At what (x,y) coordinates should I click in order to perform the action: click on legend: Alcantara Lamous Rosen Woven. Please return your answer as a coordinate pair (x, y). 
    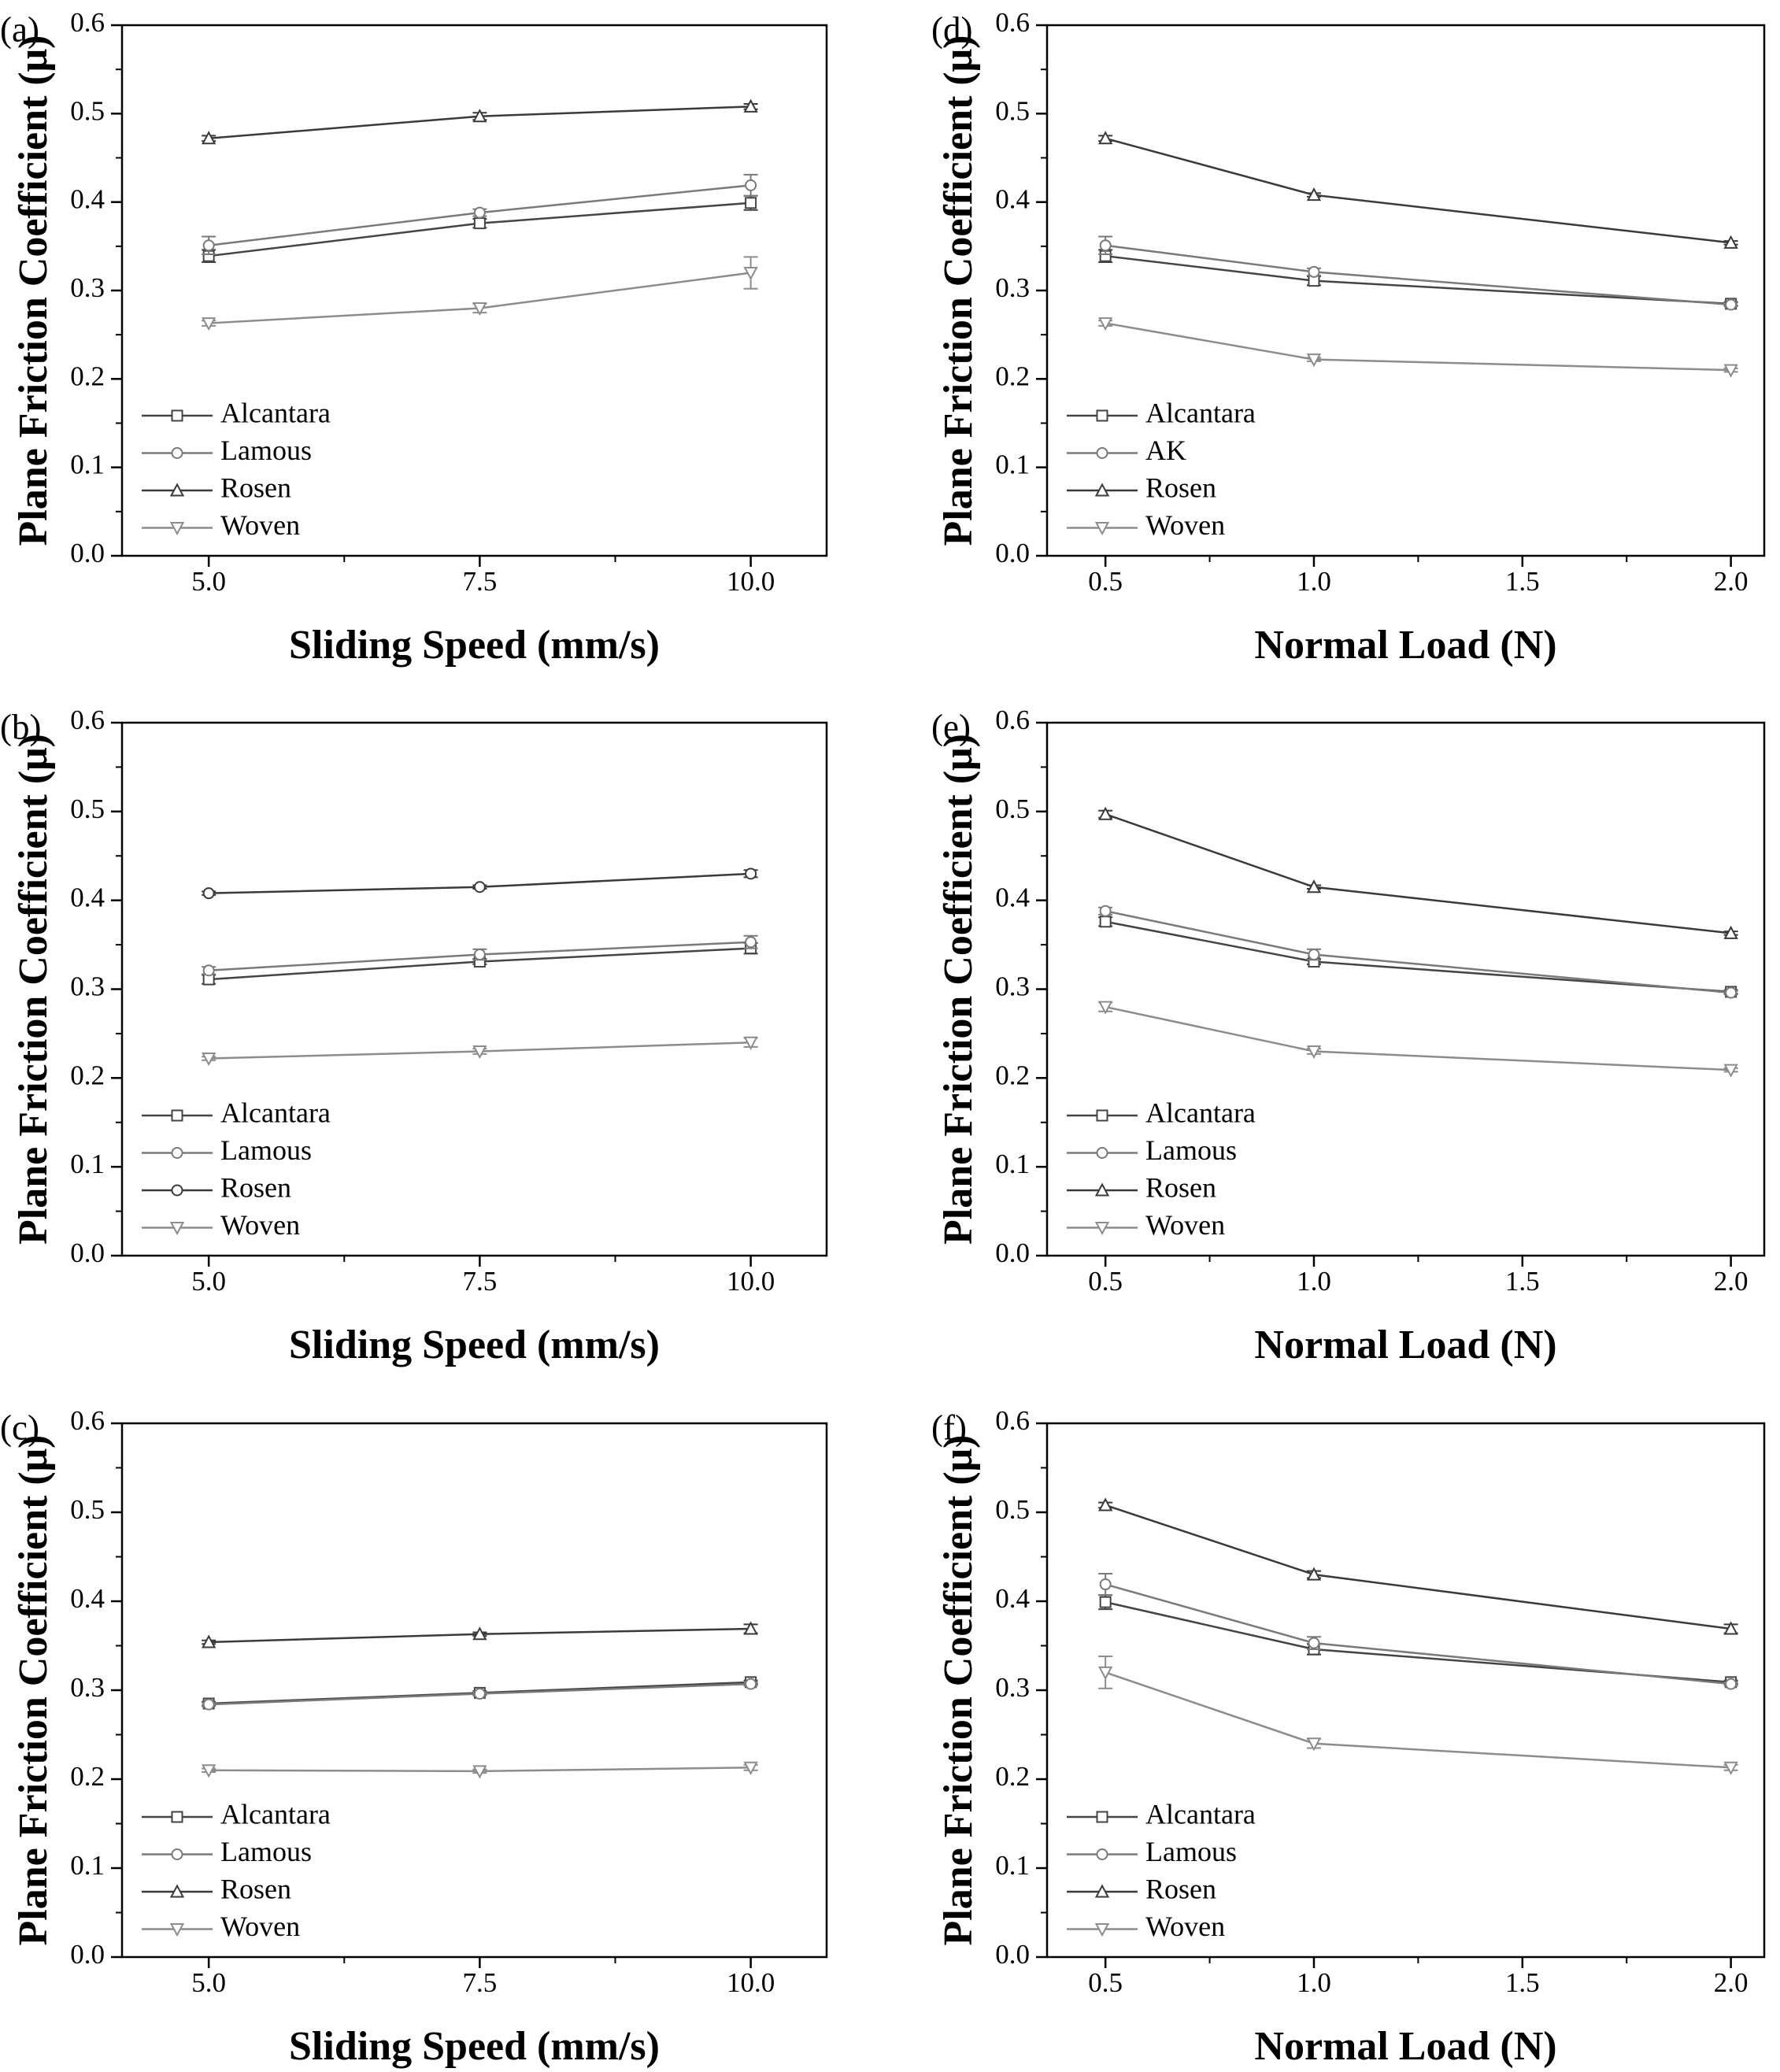
    Looking at the image, I should click on (1161, 1870).